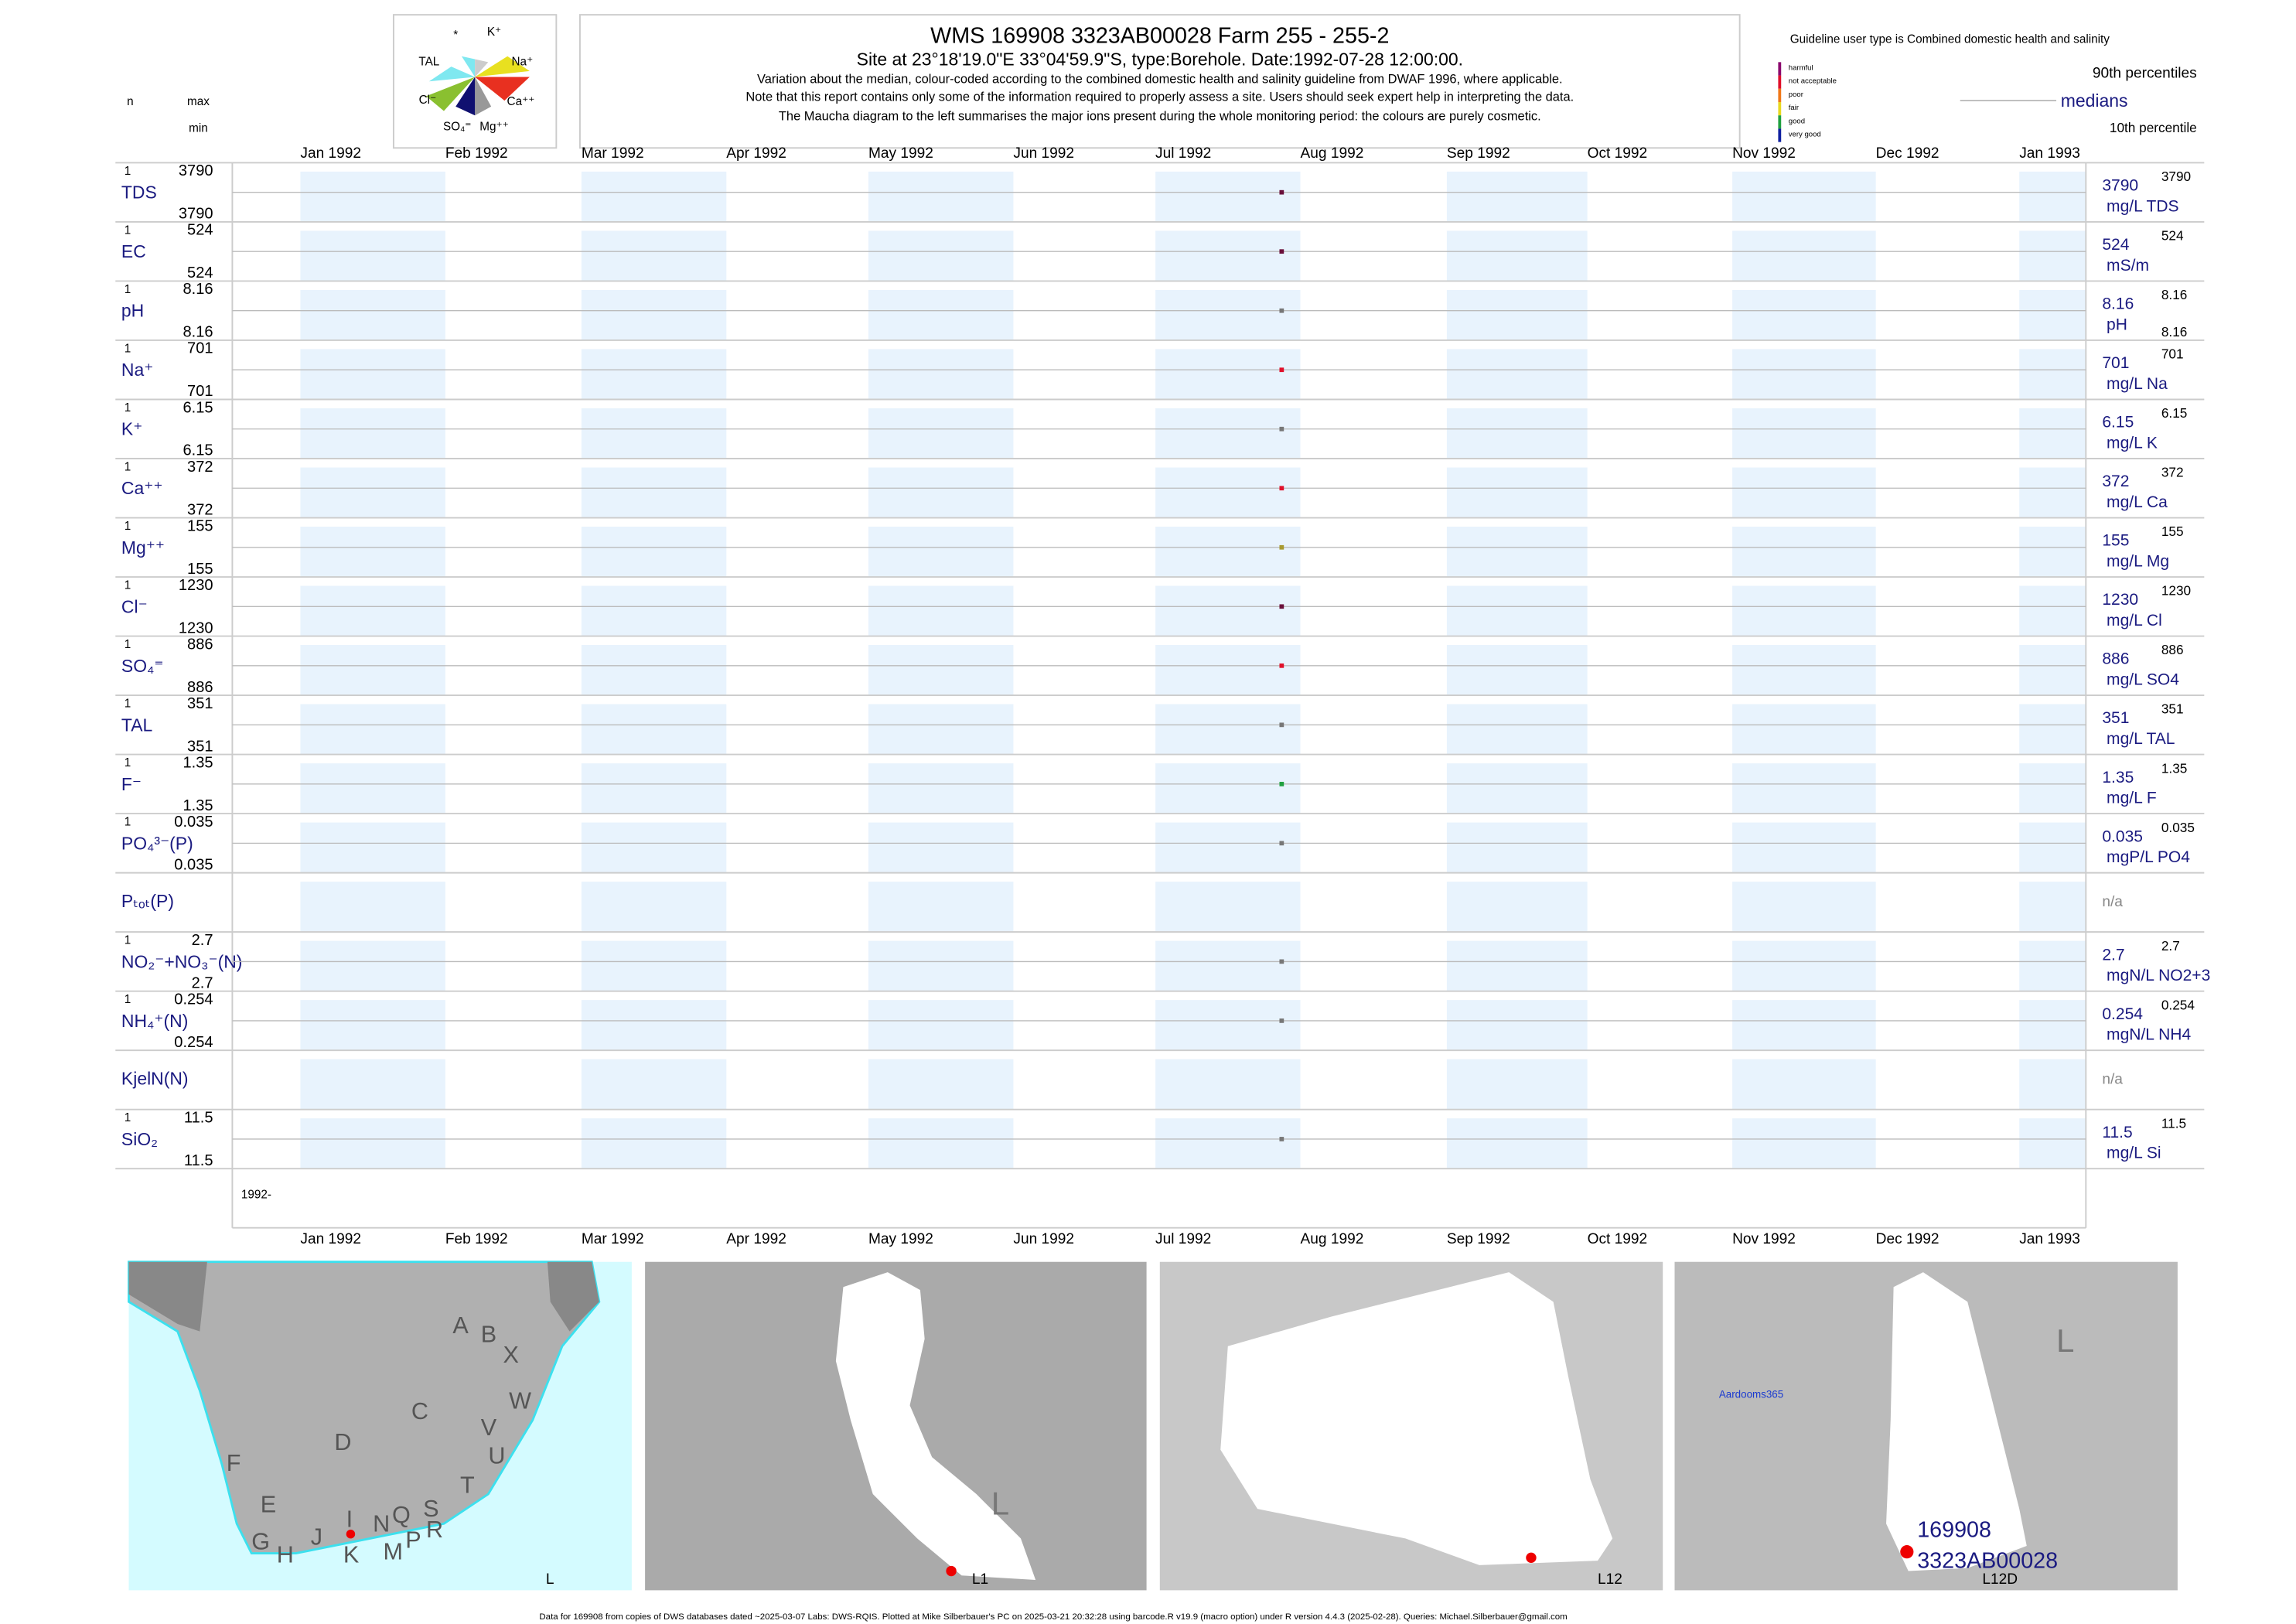 The height and width of the screenshot is (1624, 2296). Describe the element at coordinates (351, 1554) in the screenshot. I see `map-label: K` at that location.